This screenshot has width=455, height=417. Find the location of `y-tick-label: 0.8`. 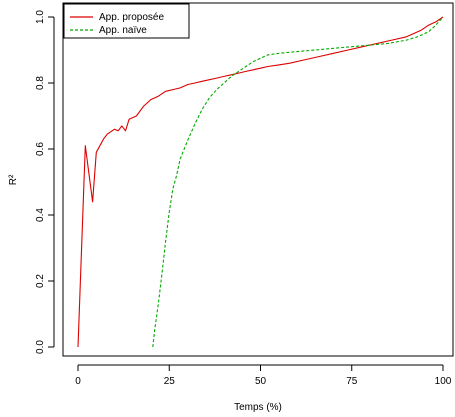

y-tick-label: 0.8 is located at coordinates (40, 83).